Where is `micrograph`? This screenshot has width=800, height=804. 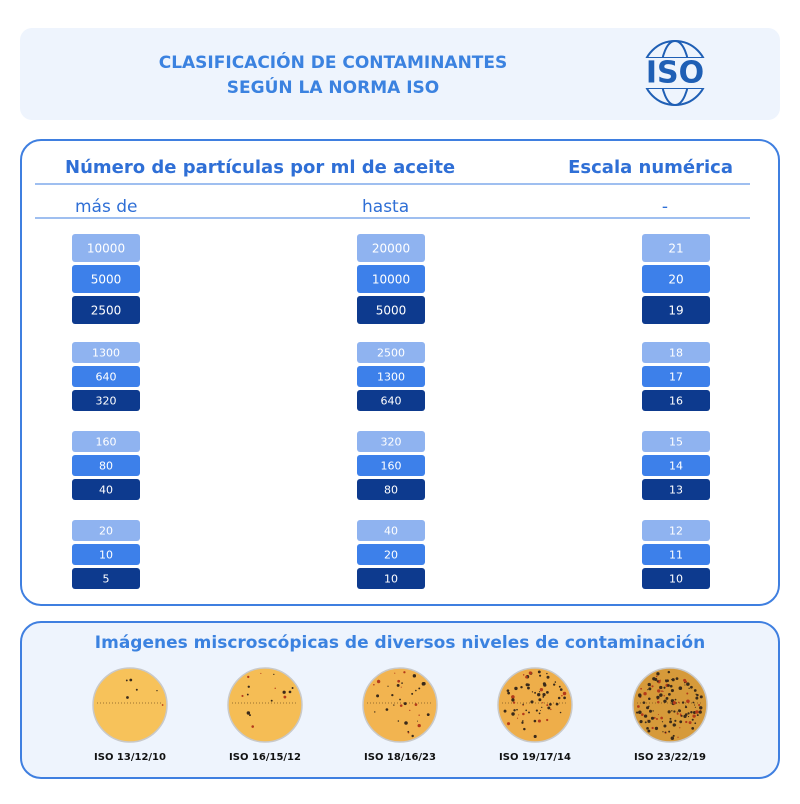 micrograph is located at coordinates (670, 705).